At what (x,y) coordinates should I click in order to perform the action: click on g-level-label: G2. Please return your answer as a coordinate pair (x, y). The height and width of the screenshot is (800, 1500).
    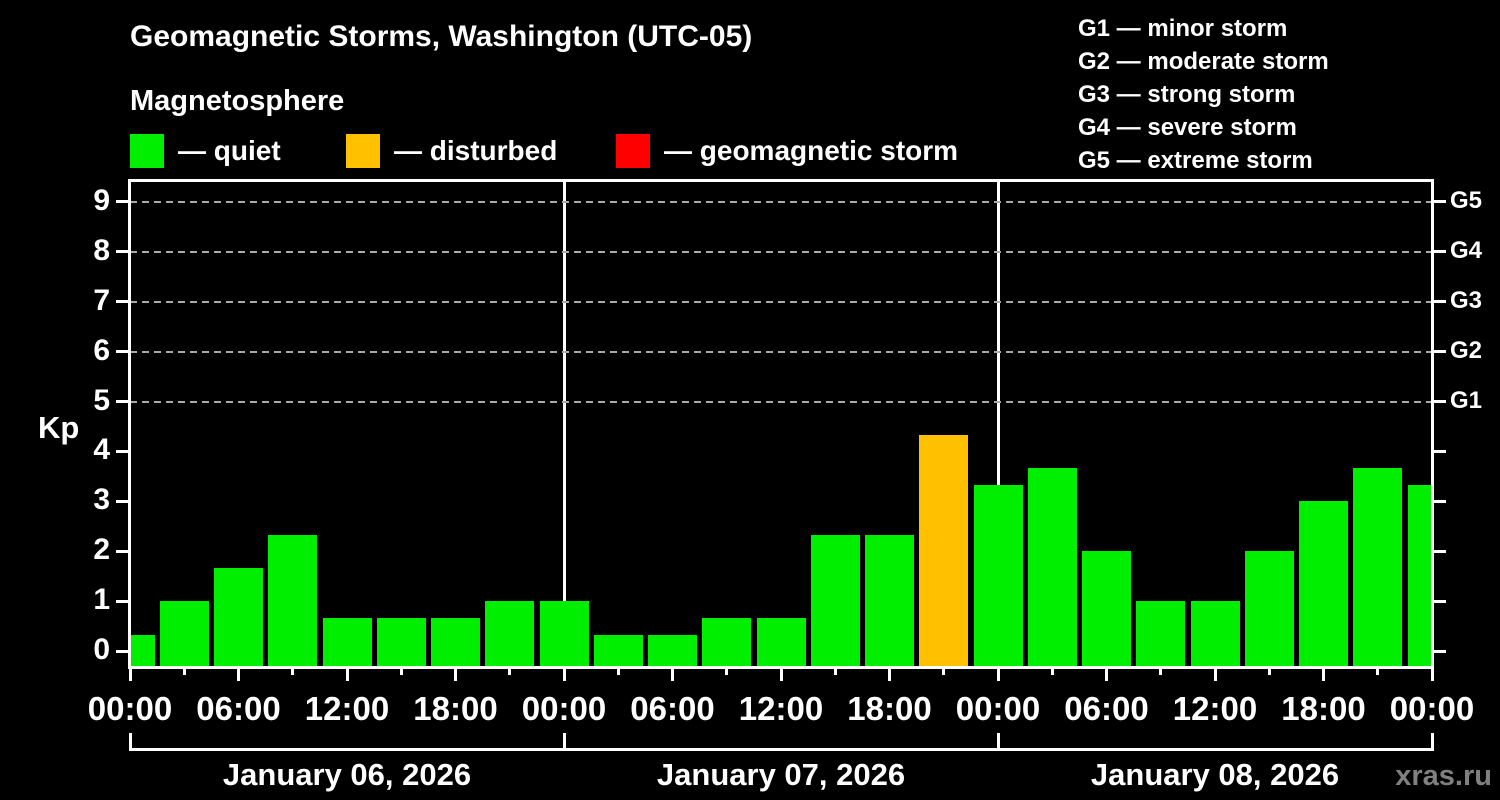
    Looking at the image, I should click on (1466, 350).